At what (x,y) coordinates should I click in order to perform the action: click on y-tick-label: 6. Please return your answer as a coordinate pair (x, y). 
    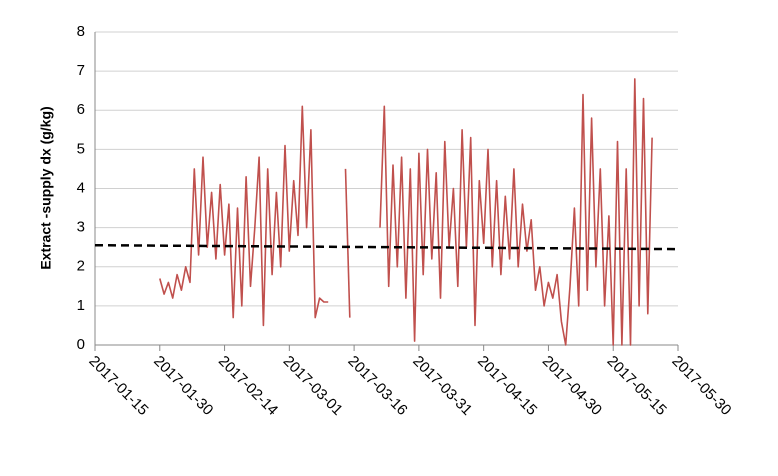
    Looking at the image, I should click on (81, 109).